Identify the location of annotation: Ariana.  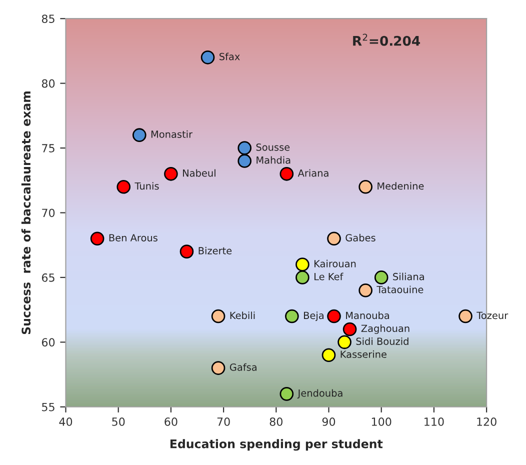
(313, 173).